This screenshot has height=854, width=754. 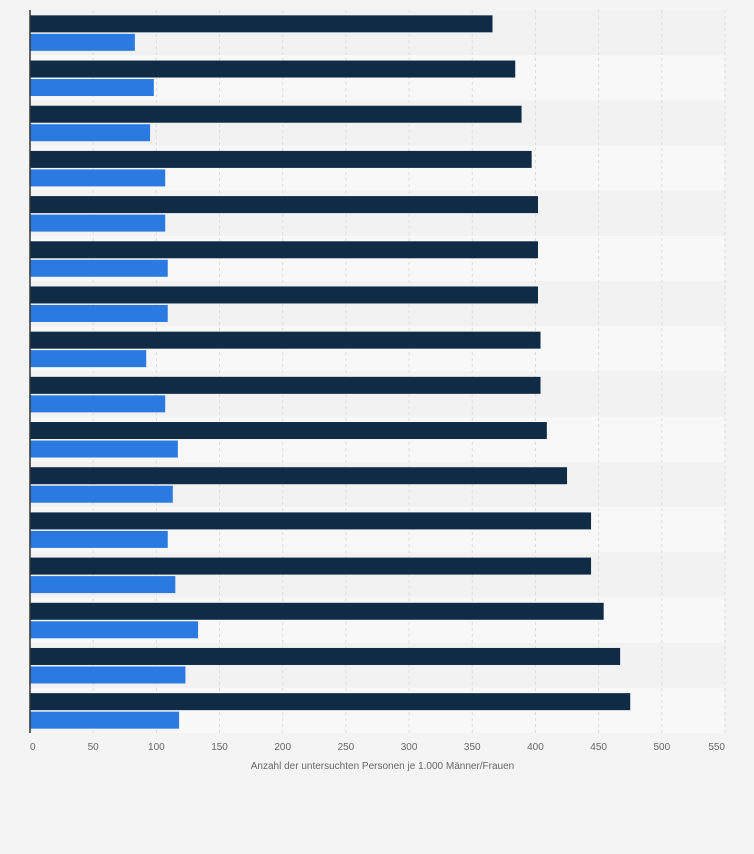 I want to click on x-tick-label: 0, so click(x=33, y=747).